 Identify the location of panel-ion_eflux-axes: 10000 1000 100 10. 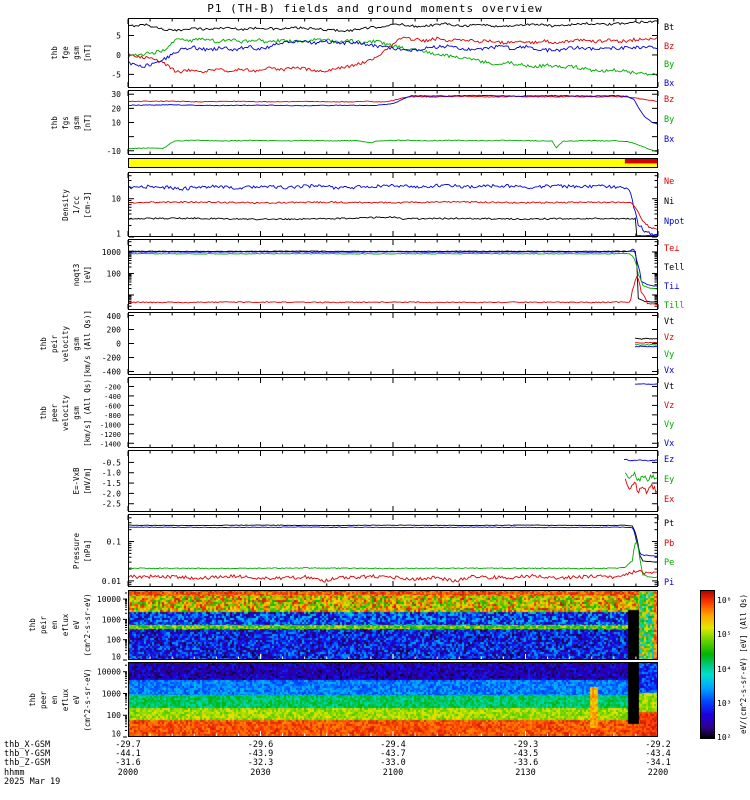
(378, 626).